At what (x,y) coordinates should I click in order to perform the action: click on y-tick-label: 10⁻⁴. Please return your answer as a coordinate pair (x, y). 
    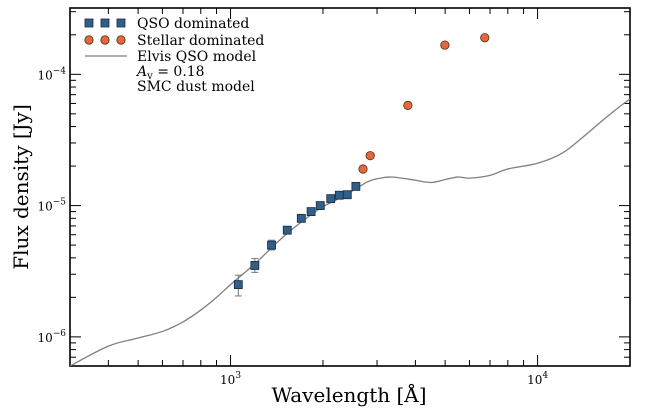
    Looking at the image, I should click on (51, 74).